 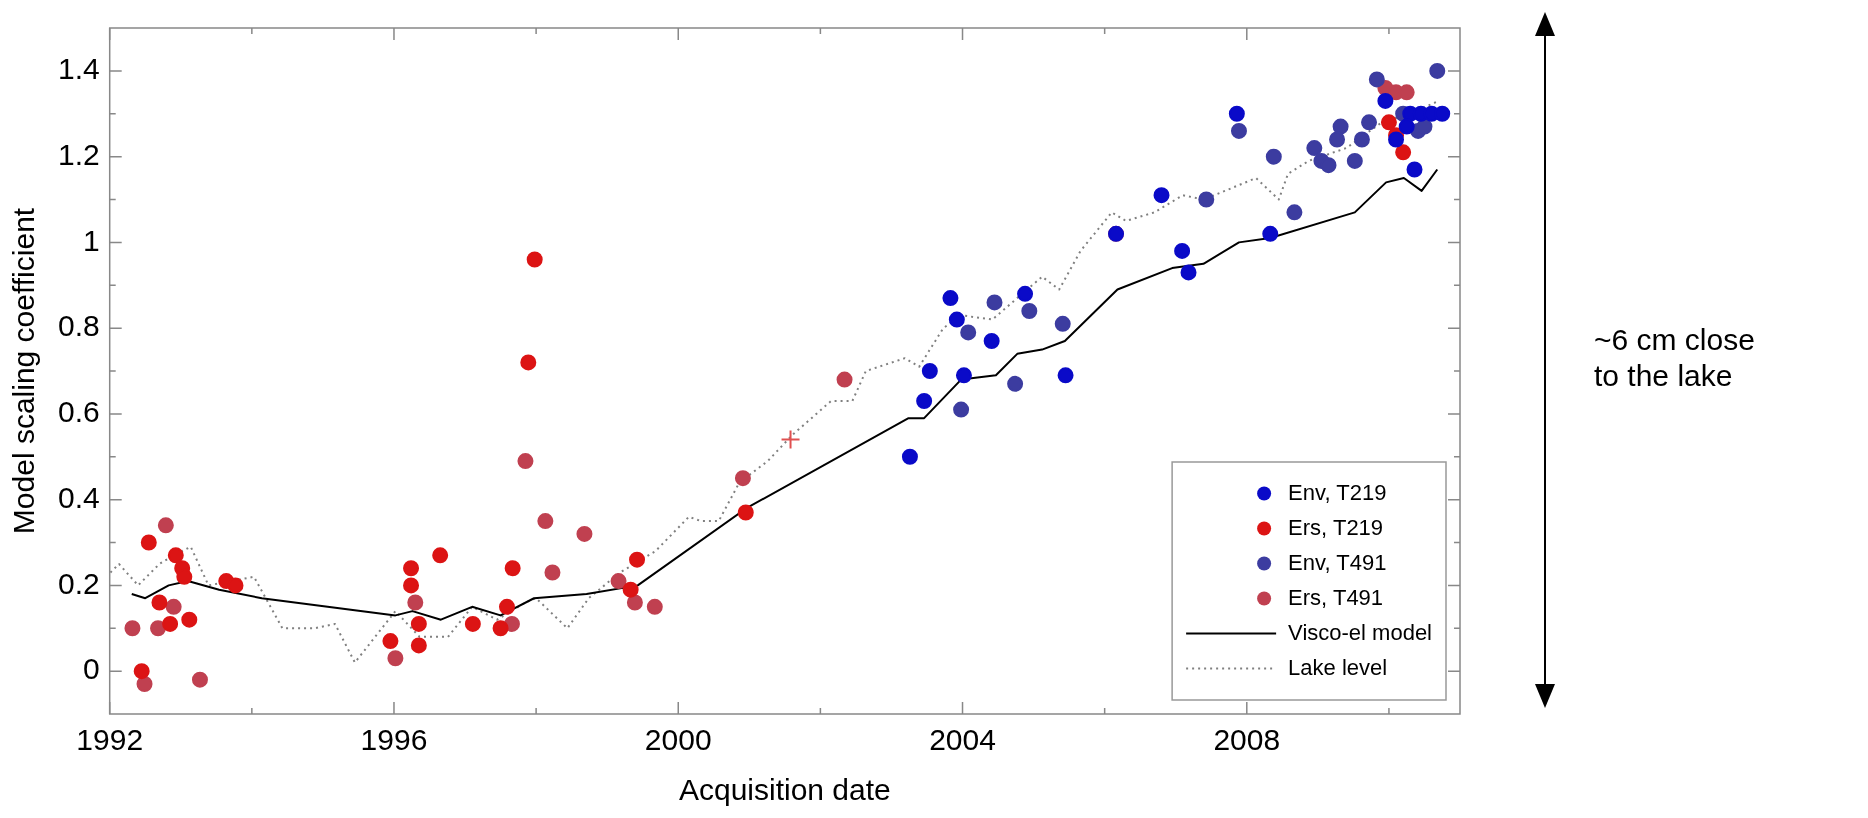 I want to click on x-tick-label: 1992, so click(x=110, y=740).